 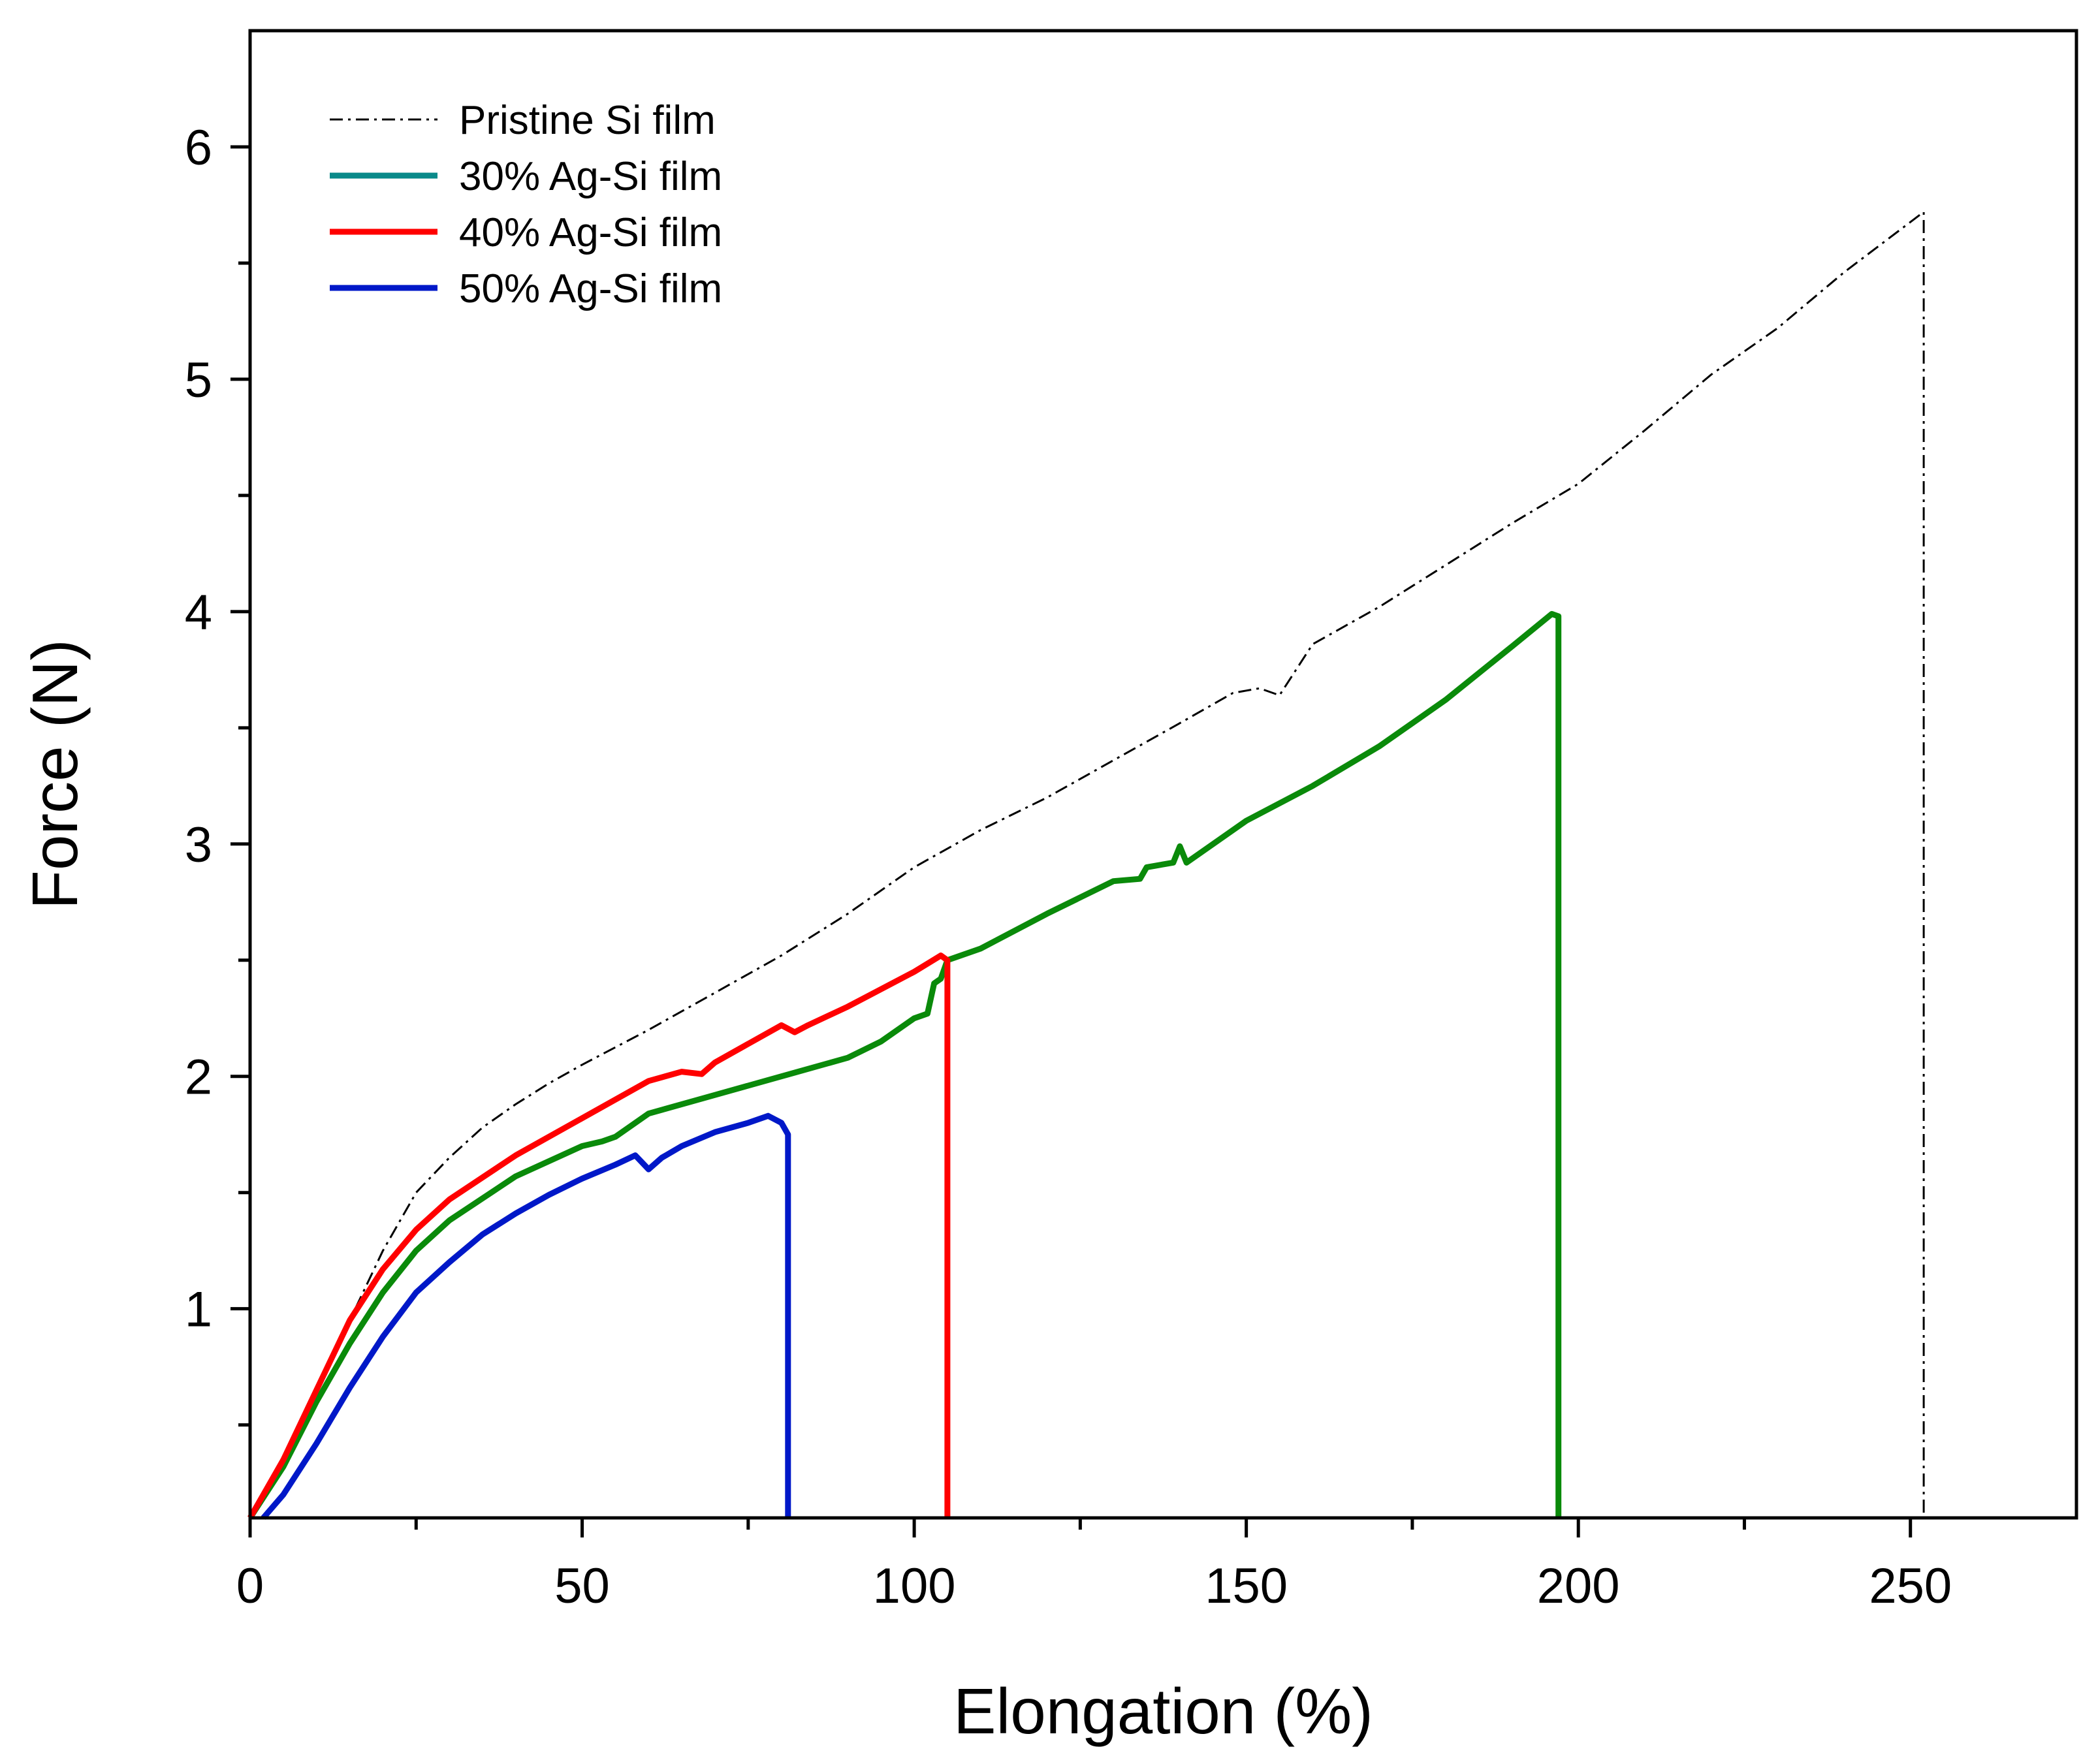 What do you see at coordinates (1911, 1586) in the screenshot?
I see `x-tick-label: 250` at bounding box center [1911, 1586].